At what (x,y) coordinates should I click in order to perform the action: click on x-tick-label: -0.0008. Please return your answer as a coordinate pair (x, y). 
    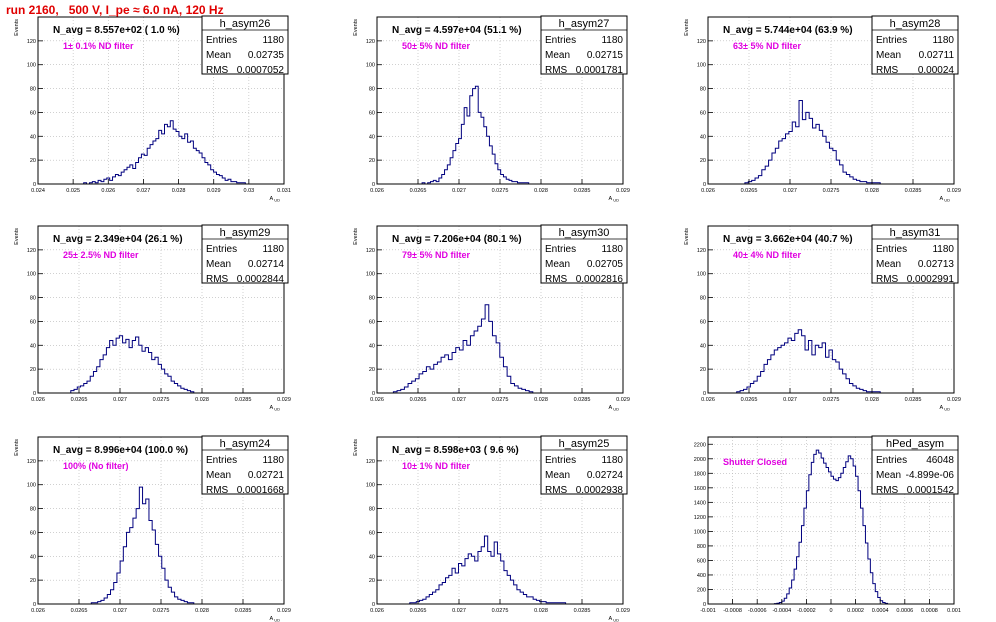
    Looking at the image, I should click on (732, 611).